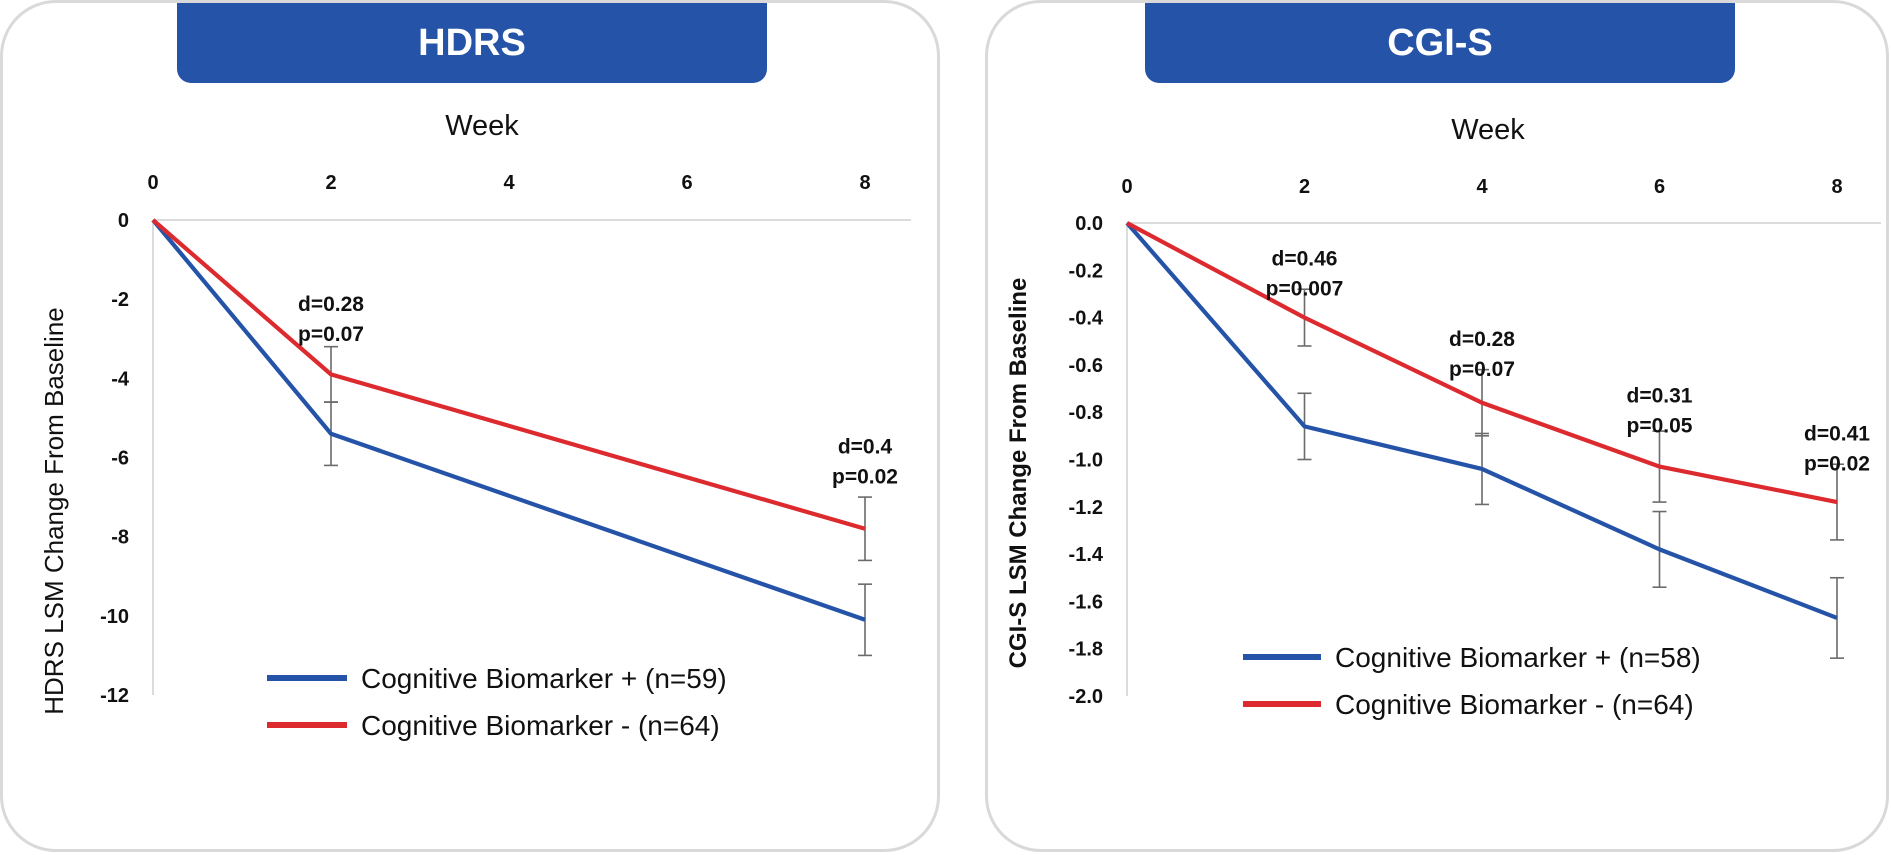  Describe the element at coordinates (114, 617) in the screenshot. I see `hdrs-y-tick-label: -10` at that location.